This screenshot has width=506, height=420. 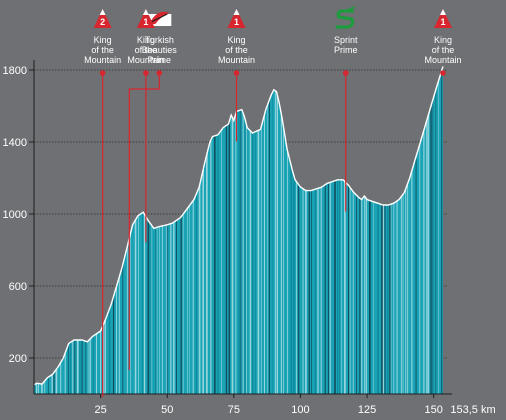 I want to click on x-axis-ticks: 25 50 75 100 125 150, so click(x=268, y=405).